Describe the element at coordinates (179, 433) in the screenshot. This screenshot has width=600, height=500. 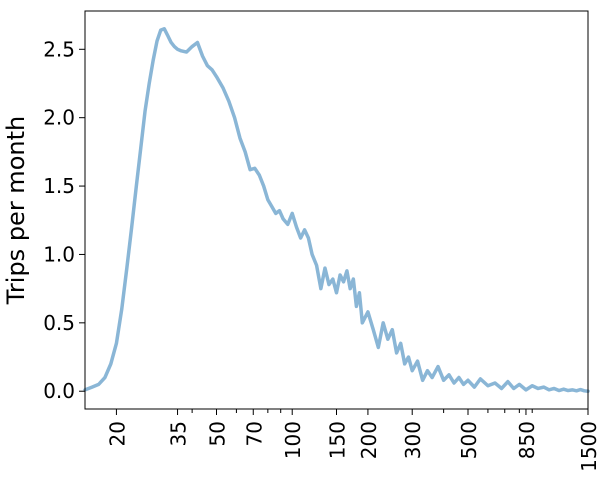
I see `x-tick-label: 35` at that location.